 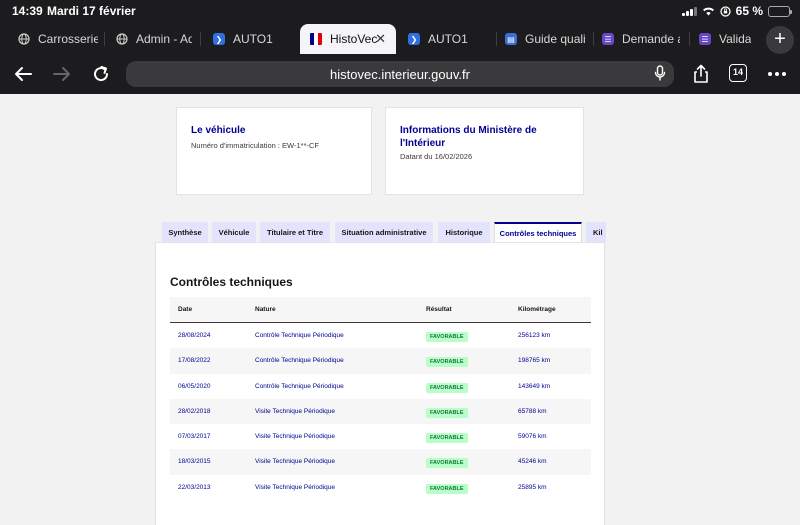 What do you see at coordinates (400, 11) in the screenshot?
I see `status-bar: 14:39 Mardi 17 février 65 %` at bounding box center [400, 11].